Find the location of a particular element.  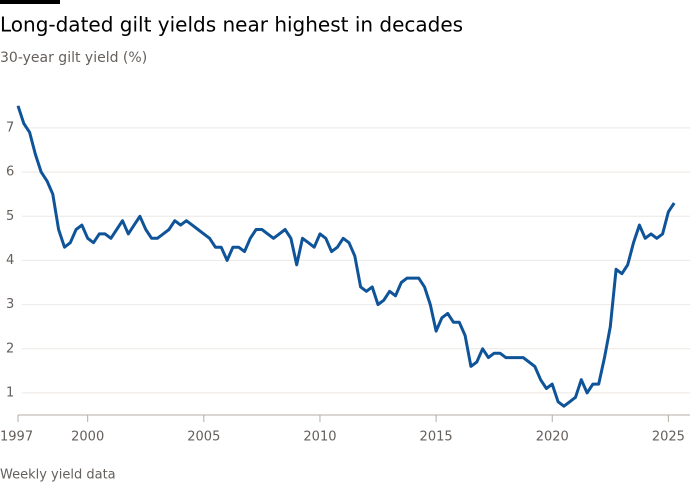

chart-subtitle: 30-year gilt yield (%) is located at coordinates (73, 58).